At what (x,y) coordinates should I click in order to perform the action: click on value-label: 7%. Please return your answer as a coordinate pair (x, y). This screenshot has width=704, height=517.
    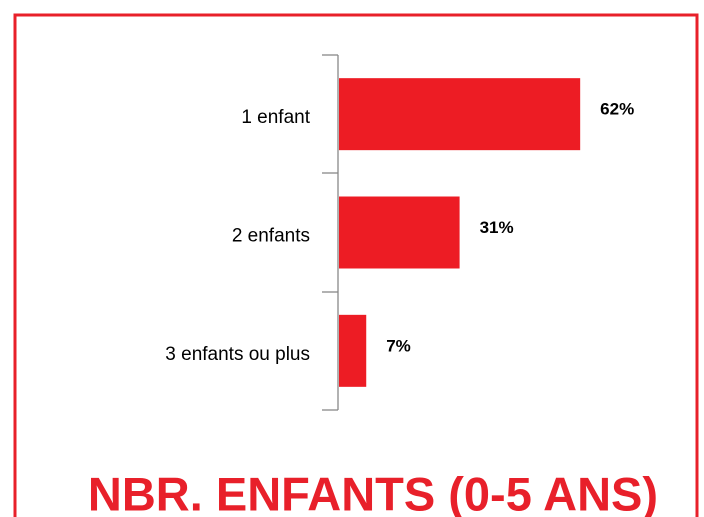
    Looking at the image, I should click on (398, 345).